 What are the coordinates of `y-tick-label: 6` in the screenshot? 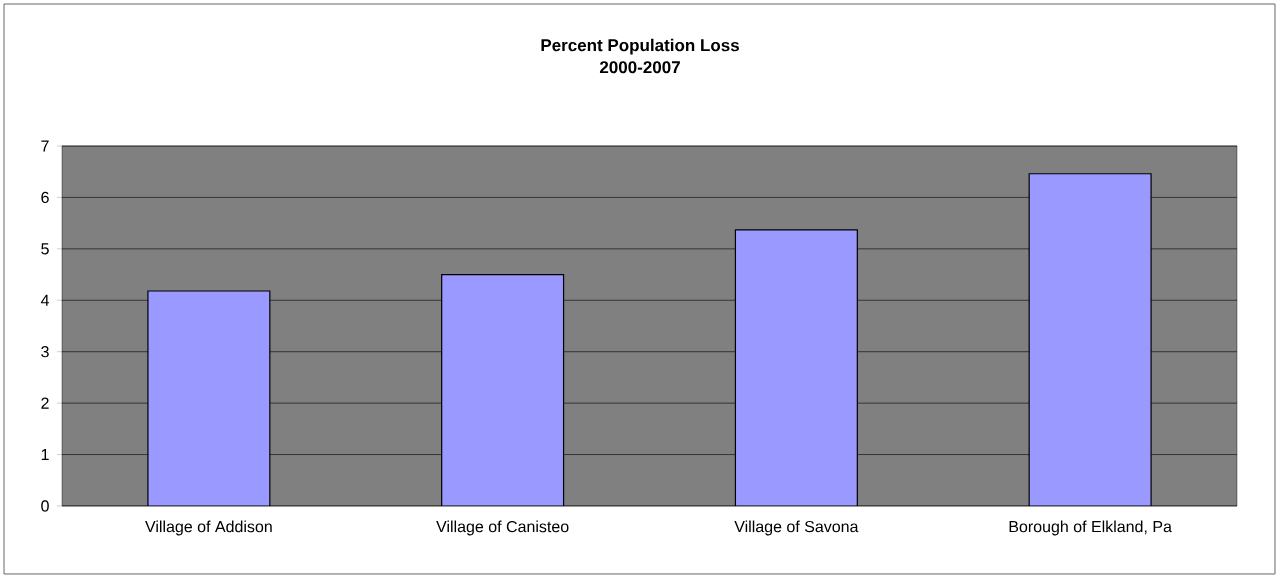 It's located at (45, 197).